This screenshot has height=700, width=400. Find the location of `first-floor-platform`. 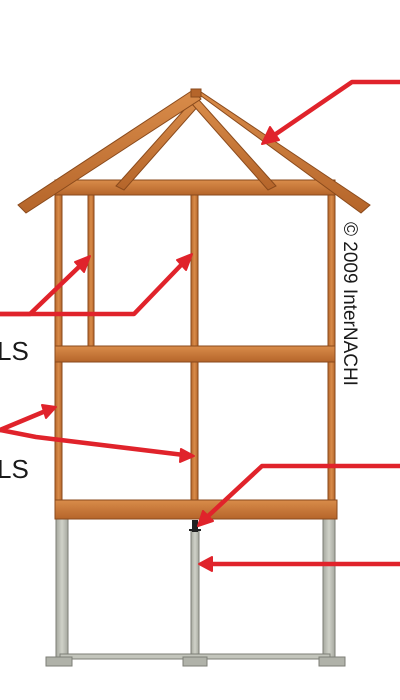

first-floor-platform is located at coordinates (196, 509).